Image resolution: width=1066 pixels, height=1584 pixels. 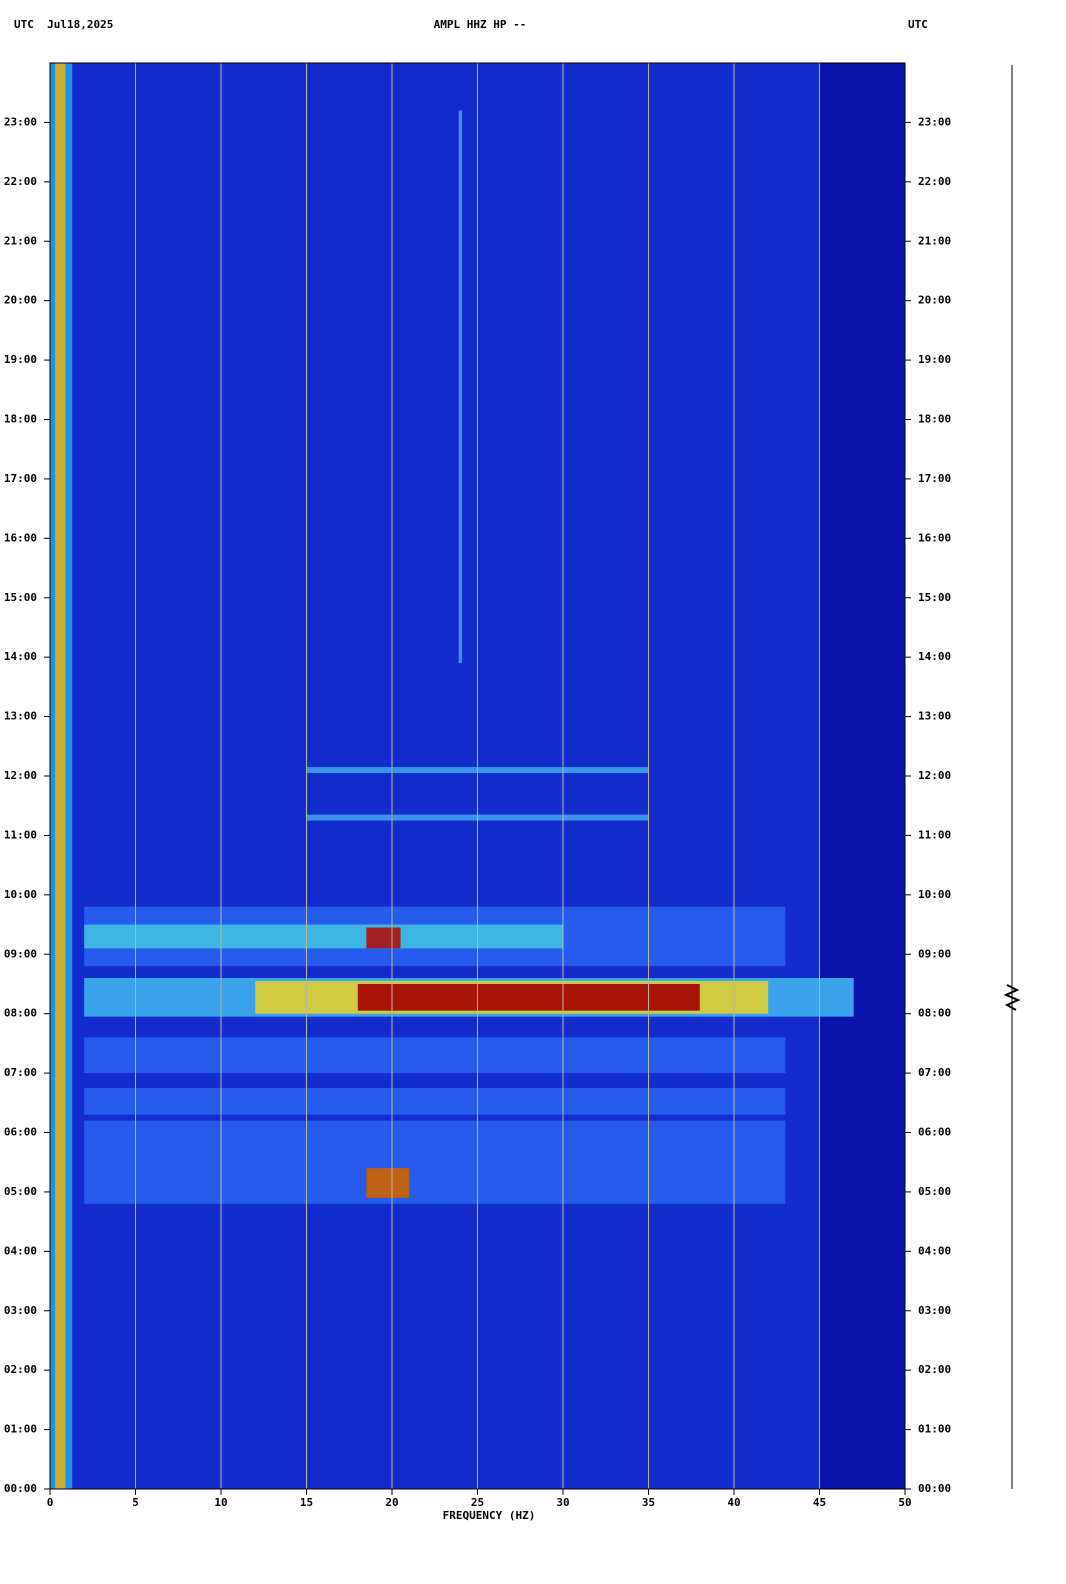 I want to click on y-tick-label-right: 19:00, so click(x=934, y=359).